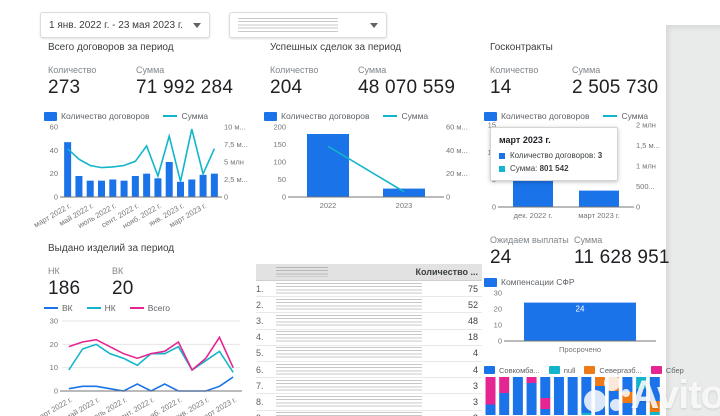 This screenshot has height=416, width=720. Describe the element at coordinates (538, 282) in the screenshot. I see `legend-label: Компенсации СФР` at that location.